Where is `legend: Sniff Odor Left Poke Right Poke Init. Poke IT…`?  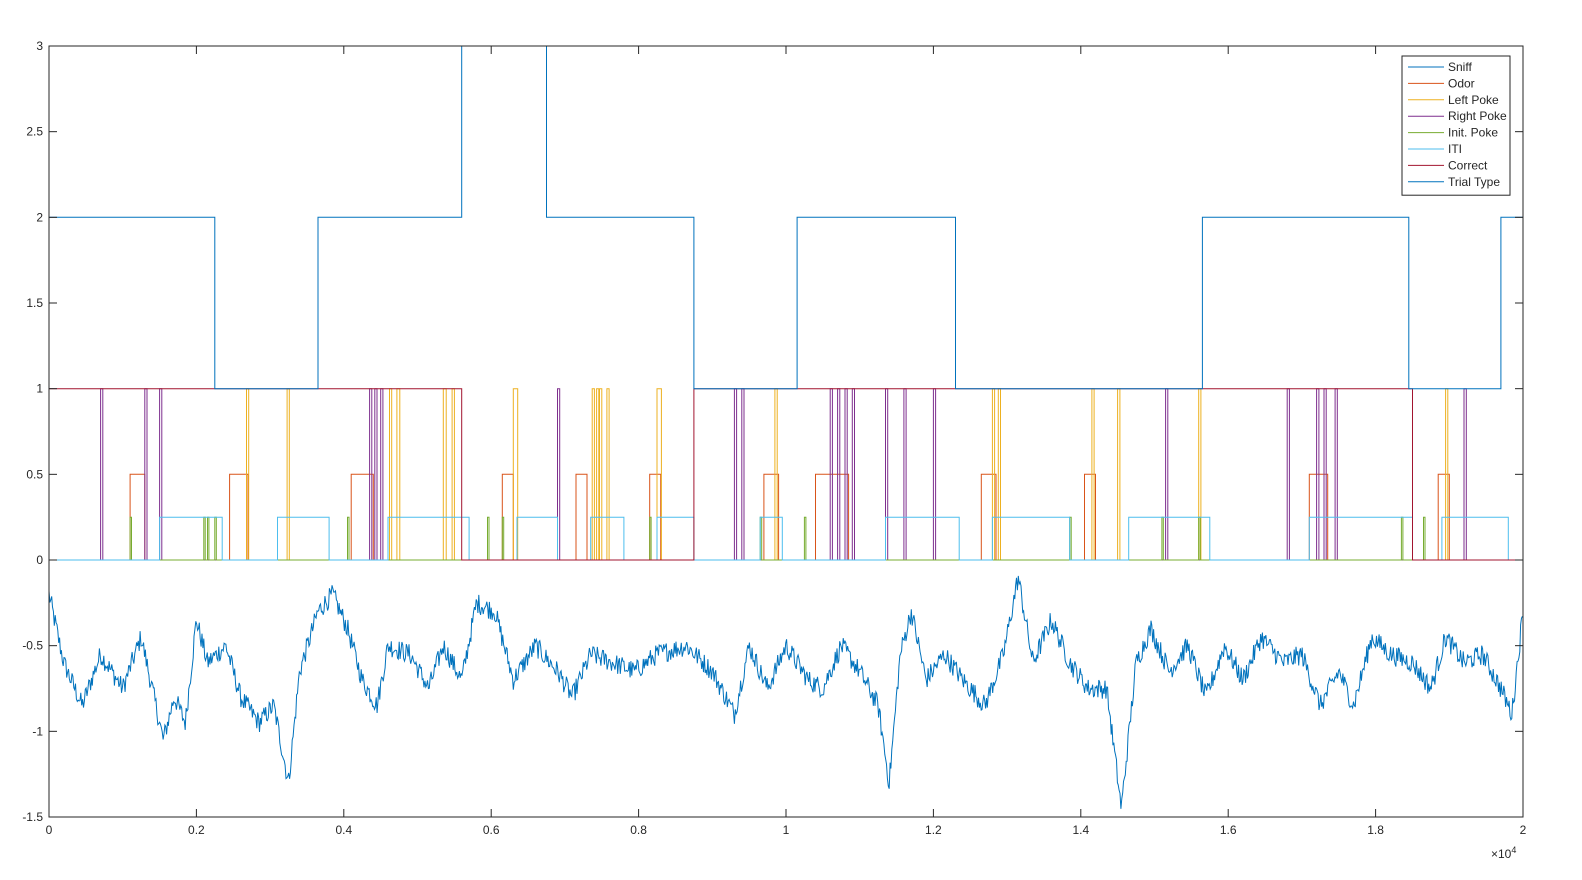 legend: Sniff Odor Left Poke Right Poke Init. Poke IT… is located at coordinates (1456, 125).